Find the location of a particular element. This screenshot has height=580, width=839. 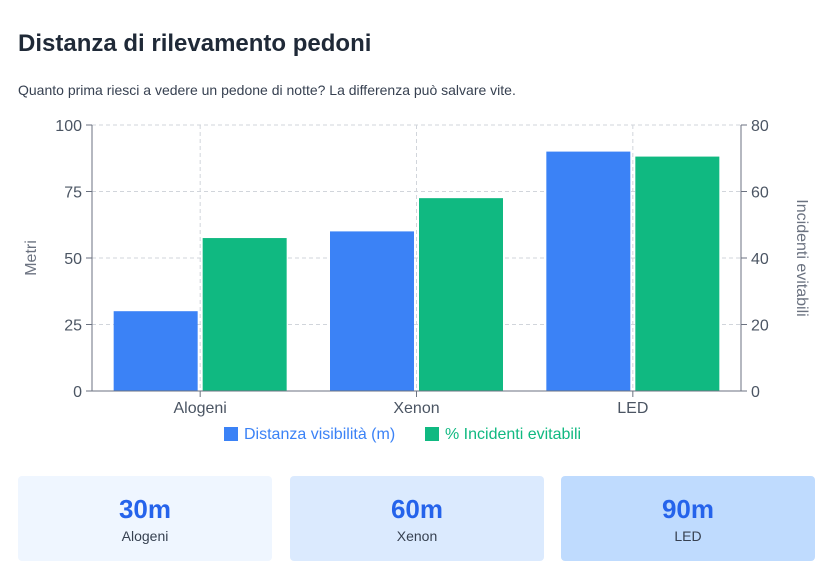

summary-card-xenon: 60m Xenon is located at coordinates (417, 518).